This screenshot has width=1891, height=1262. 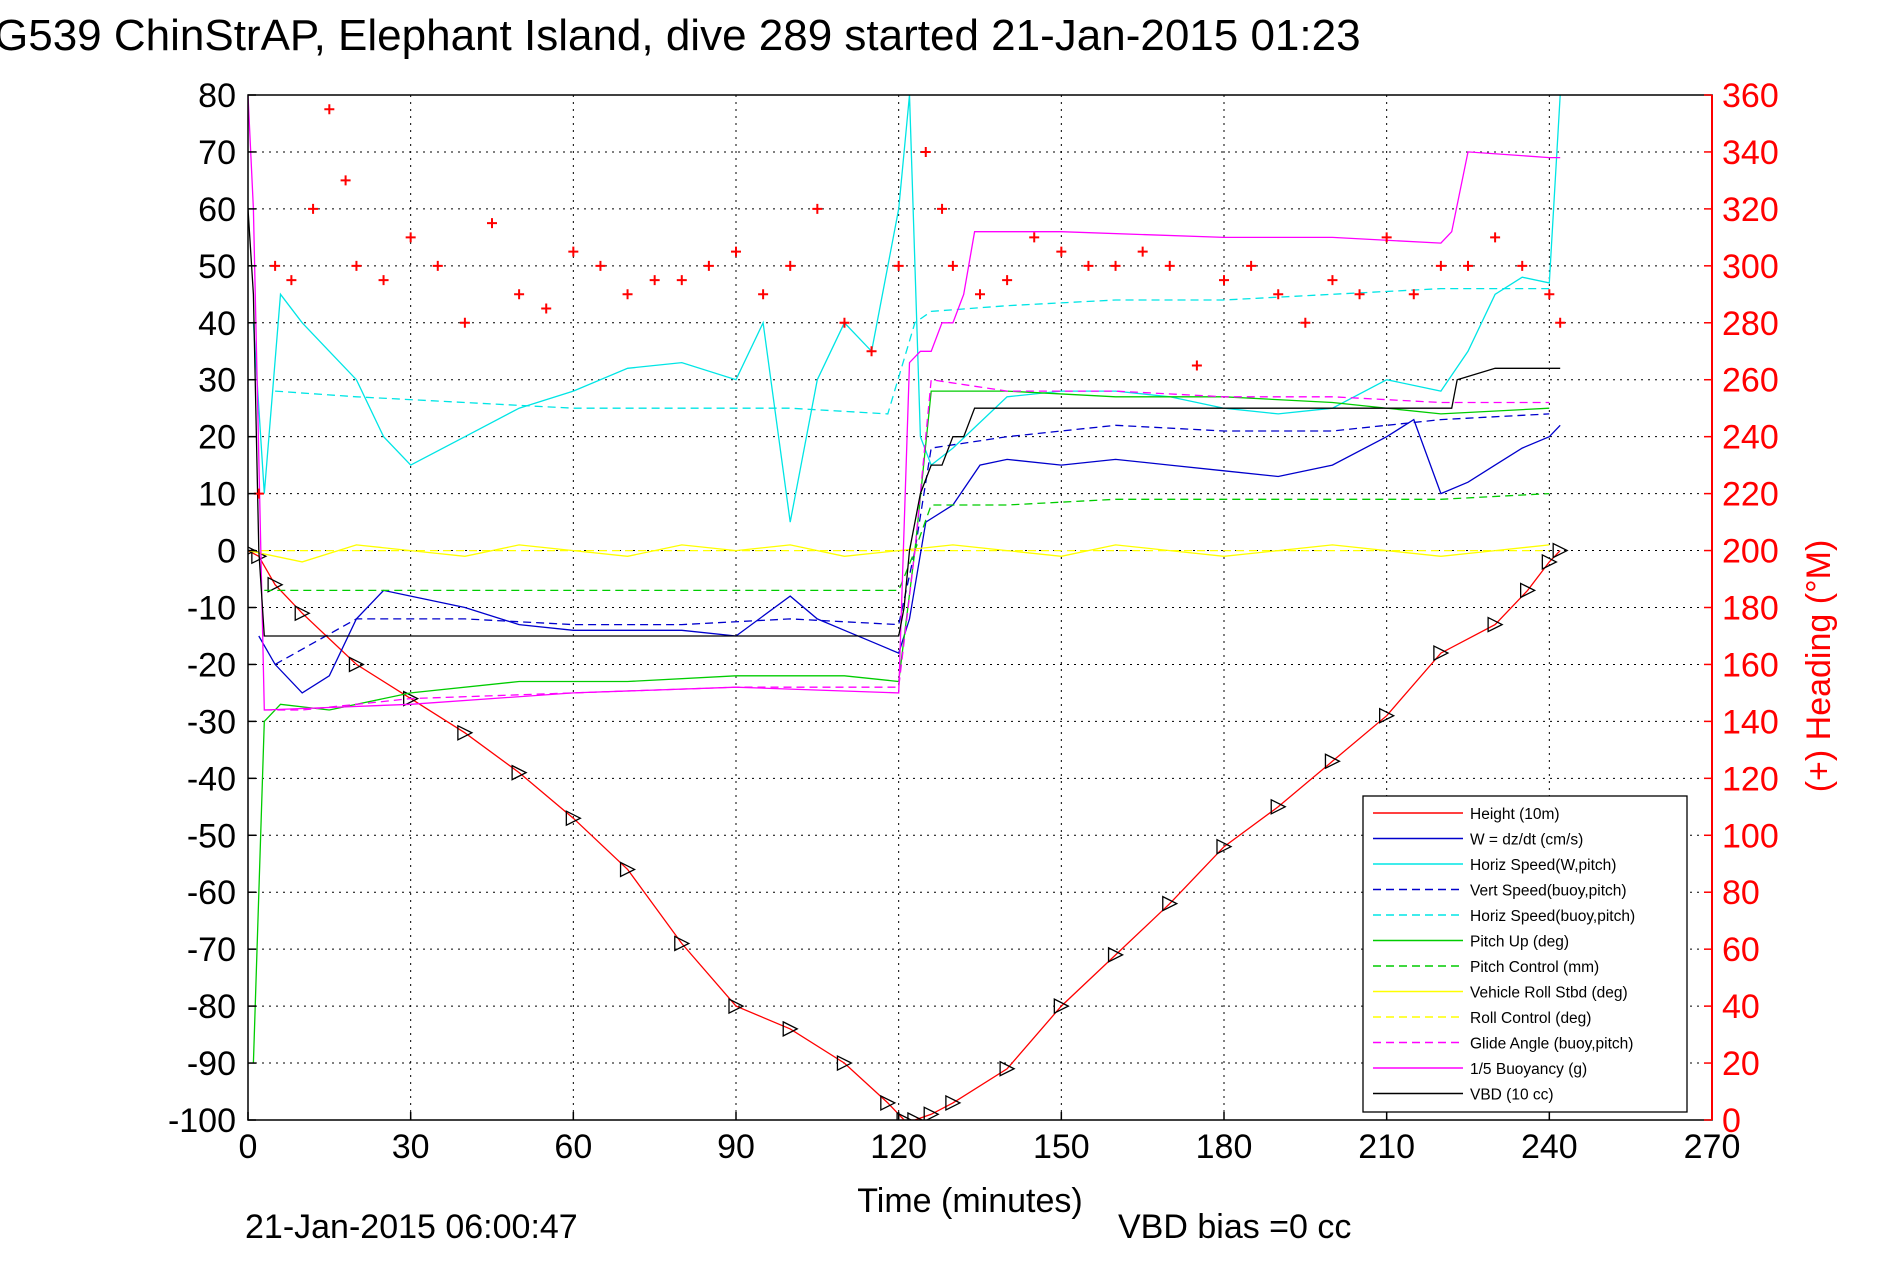 I want to click on y-tick-label-left: -90, so click(x=211, y=1064).